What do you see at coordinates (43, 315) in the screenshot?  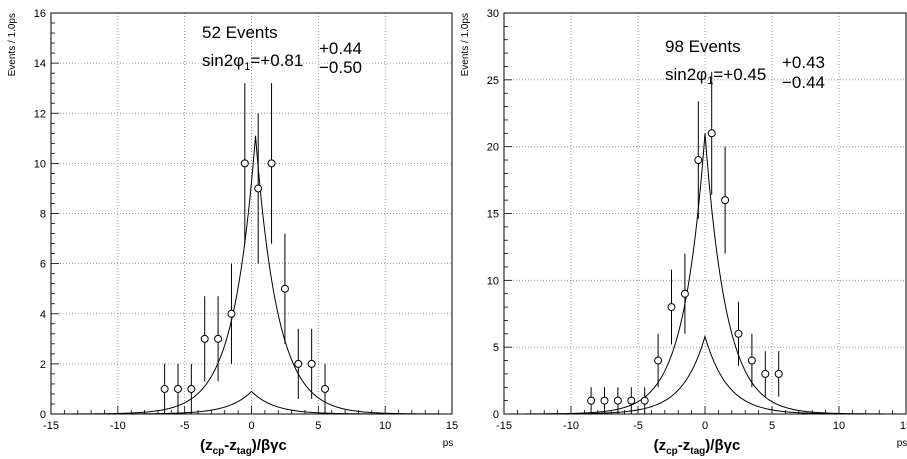 I see `y-tick-label: 4` at bounding box center [43, 315].